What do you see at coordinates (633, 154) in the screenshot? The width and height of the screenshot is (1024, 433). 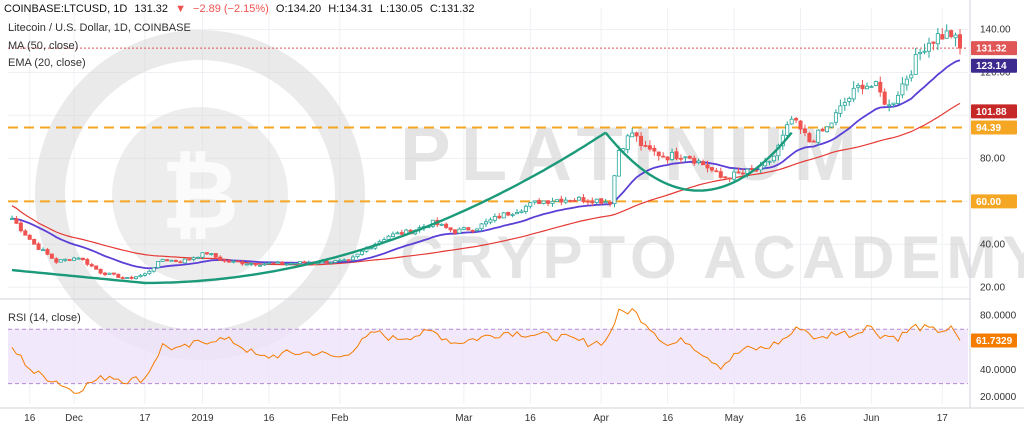 I see `watermark-line1: PLATINUM` at bounding box center [633, 154].